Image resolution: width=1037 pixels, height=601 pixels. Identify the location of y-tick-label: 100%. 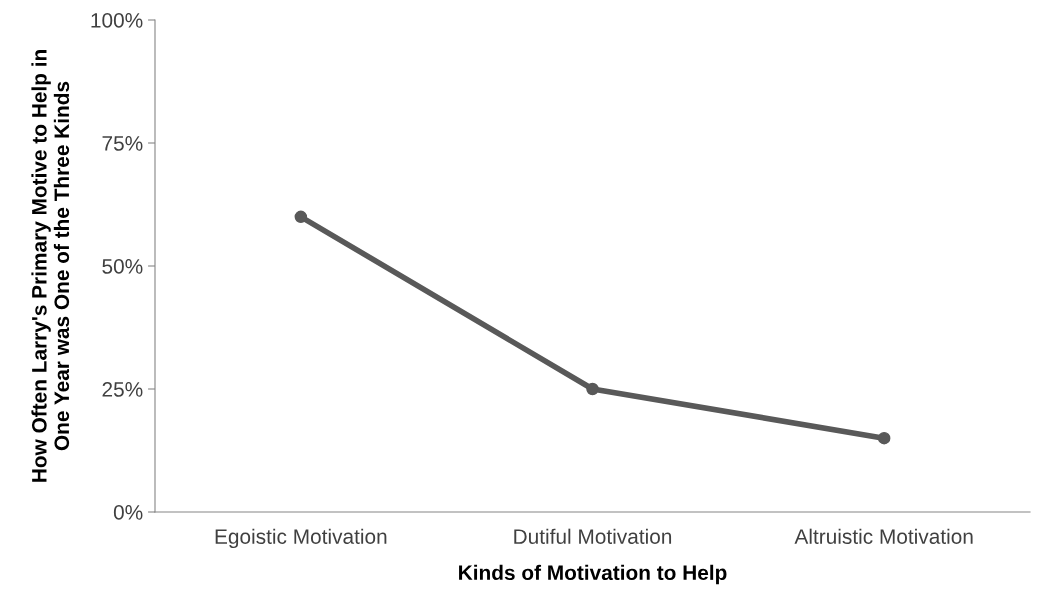
(117, 20).